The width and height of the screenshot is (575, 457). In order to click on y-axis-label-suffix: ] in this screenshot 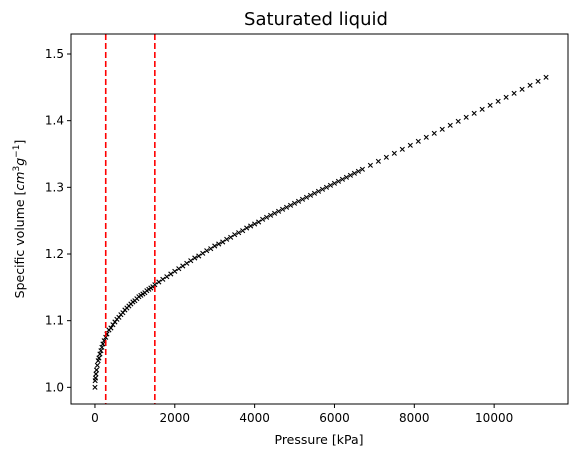, I will do `click(19, 142)`.